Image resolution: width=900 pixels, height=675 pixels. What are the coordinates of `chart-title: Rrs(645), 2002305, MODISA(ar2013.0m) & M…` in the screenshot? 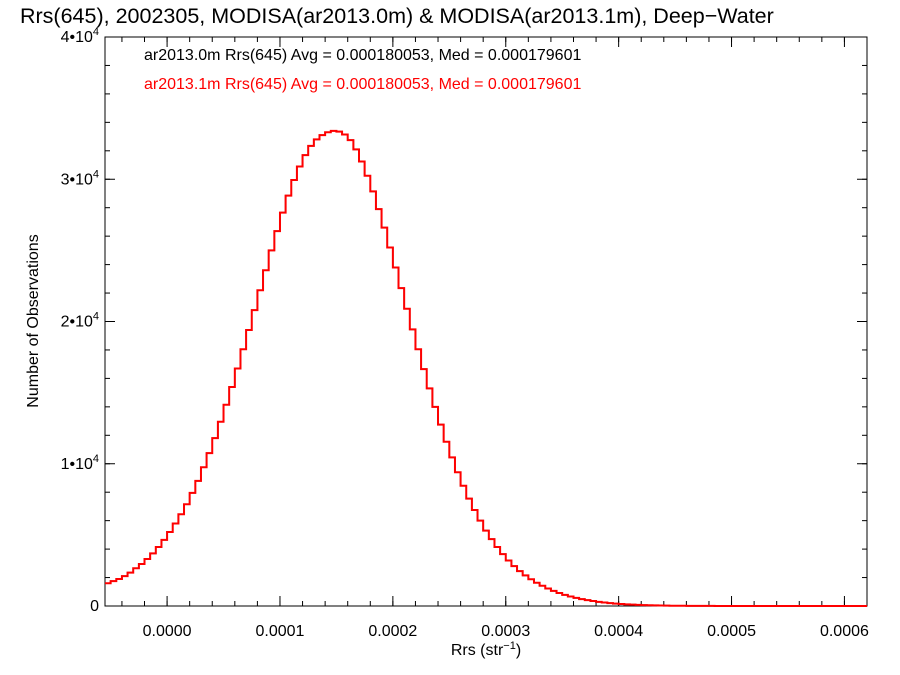 It's located at (397, 16).